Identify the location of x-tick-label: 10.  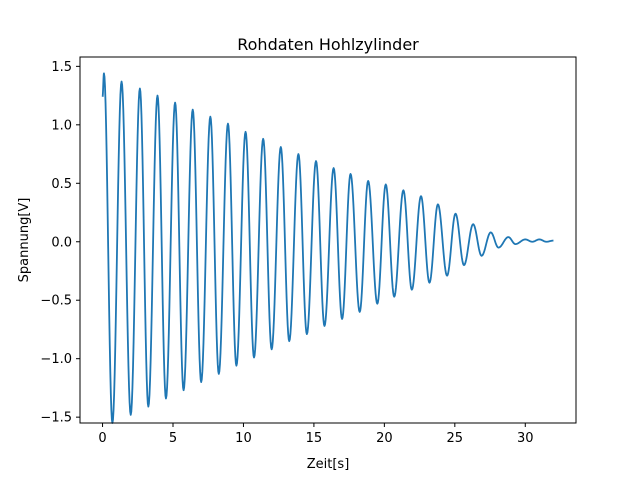
(243, 438).